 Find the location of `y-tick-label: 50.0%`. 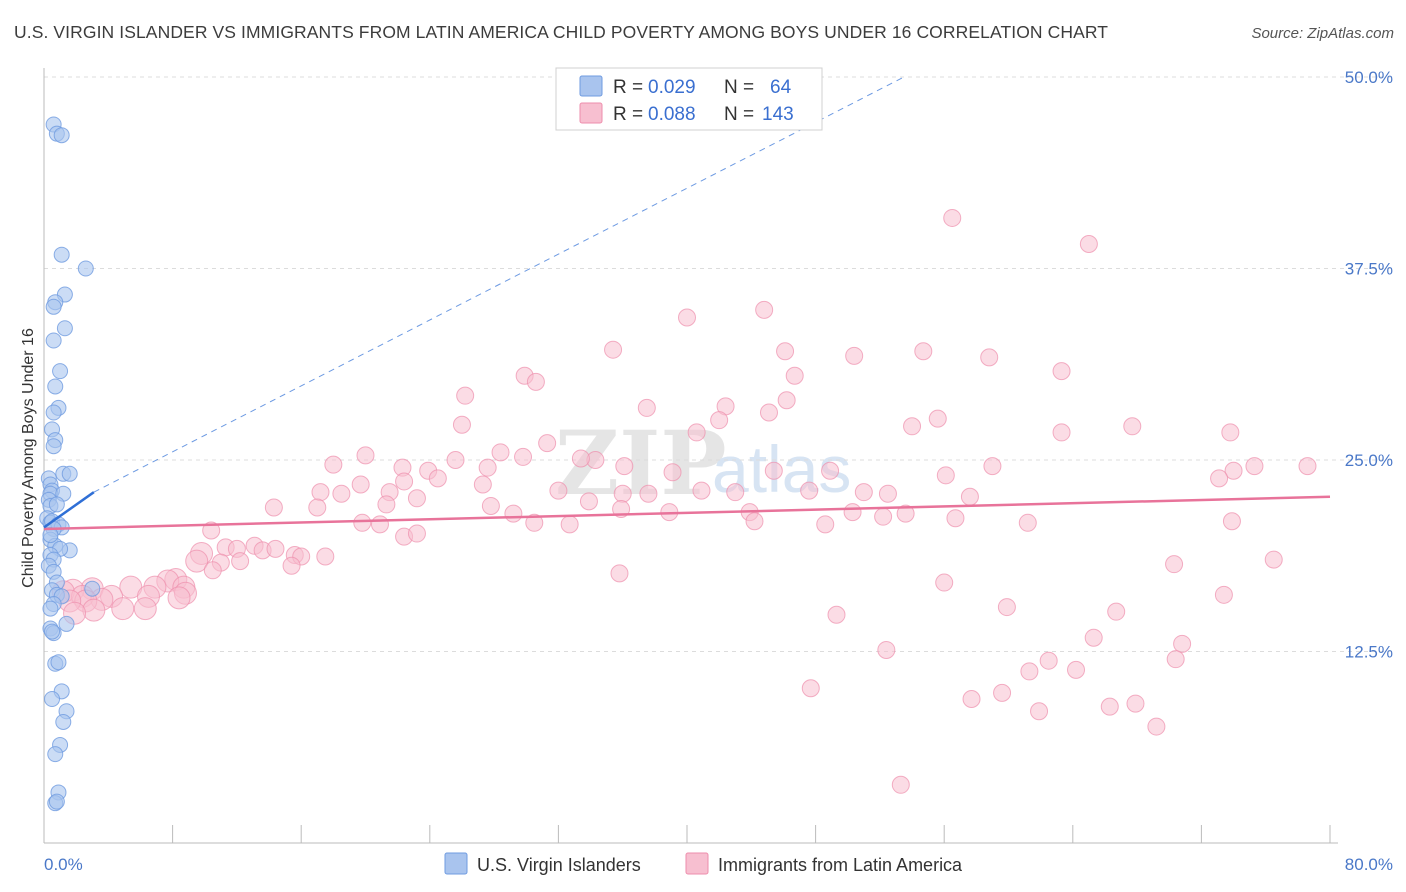

y-tick-label: 50.0% is located at coordinates (1369, 77).